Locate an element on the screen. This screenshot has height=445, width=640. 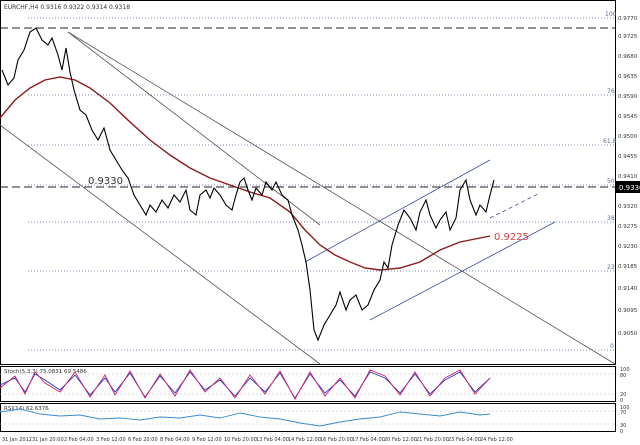
price-tick: 0.9320 is located at coordinates (628, 207).